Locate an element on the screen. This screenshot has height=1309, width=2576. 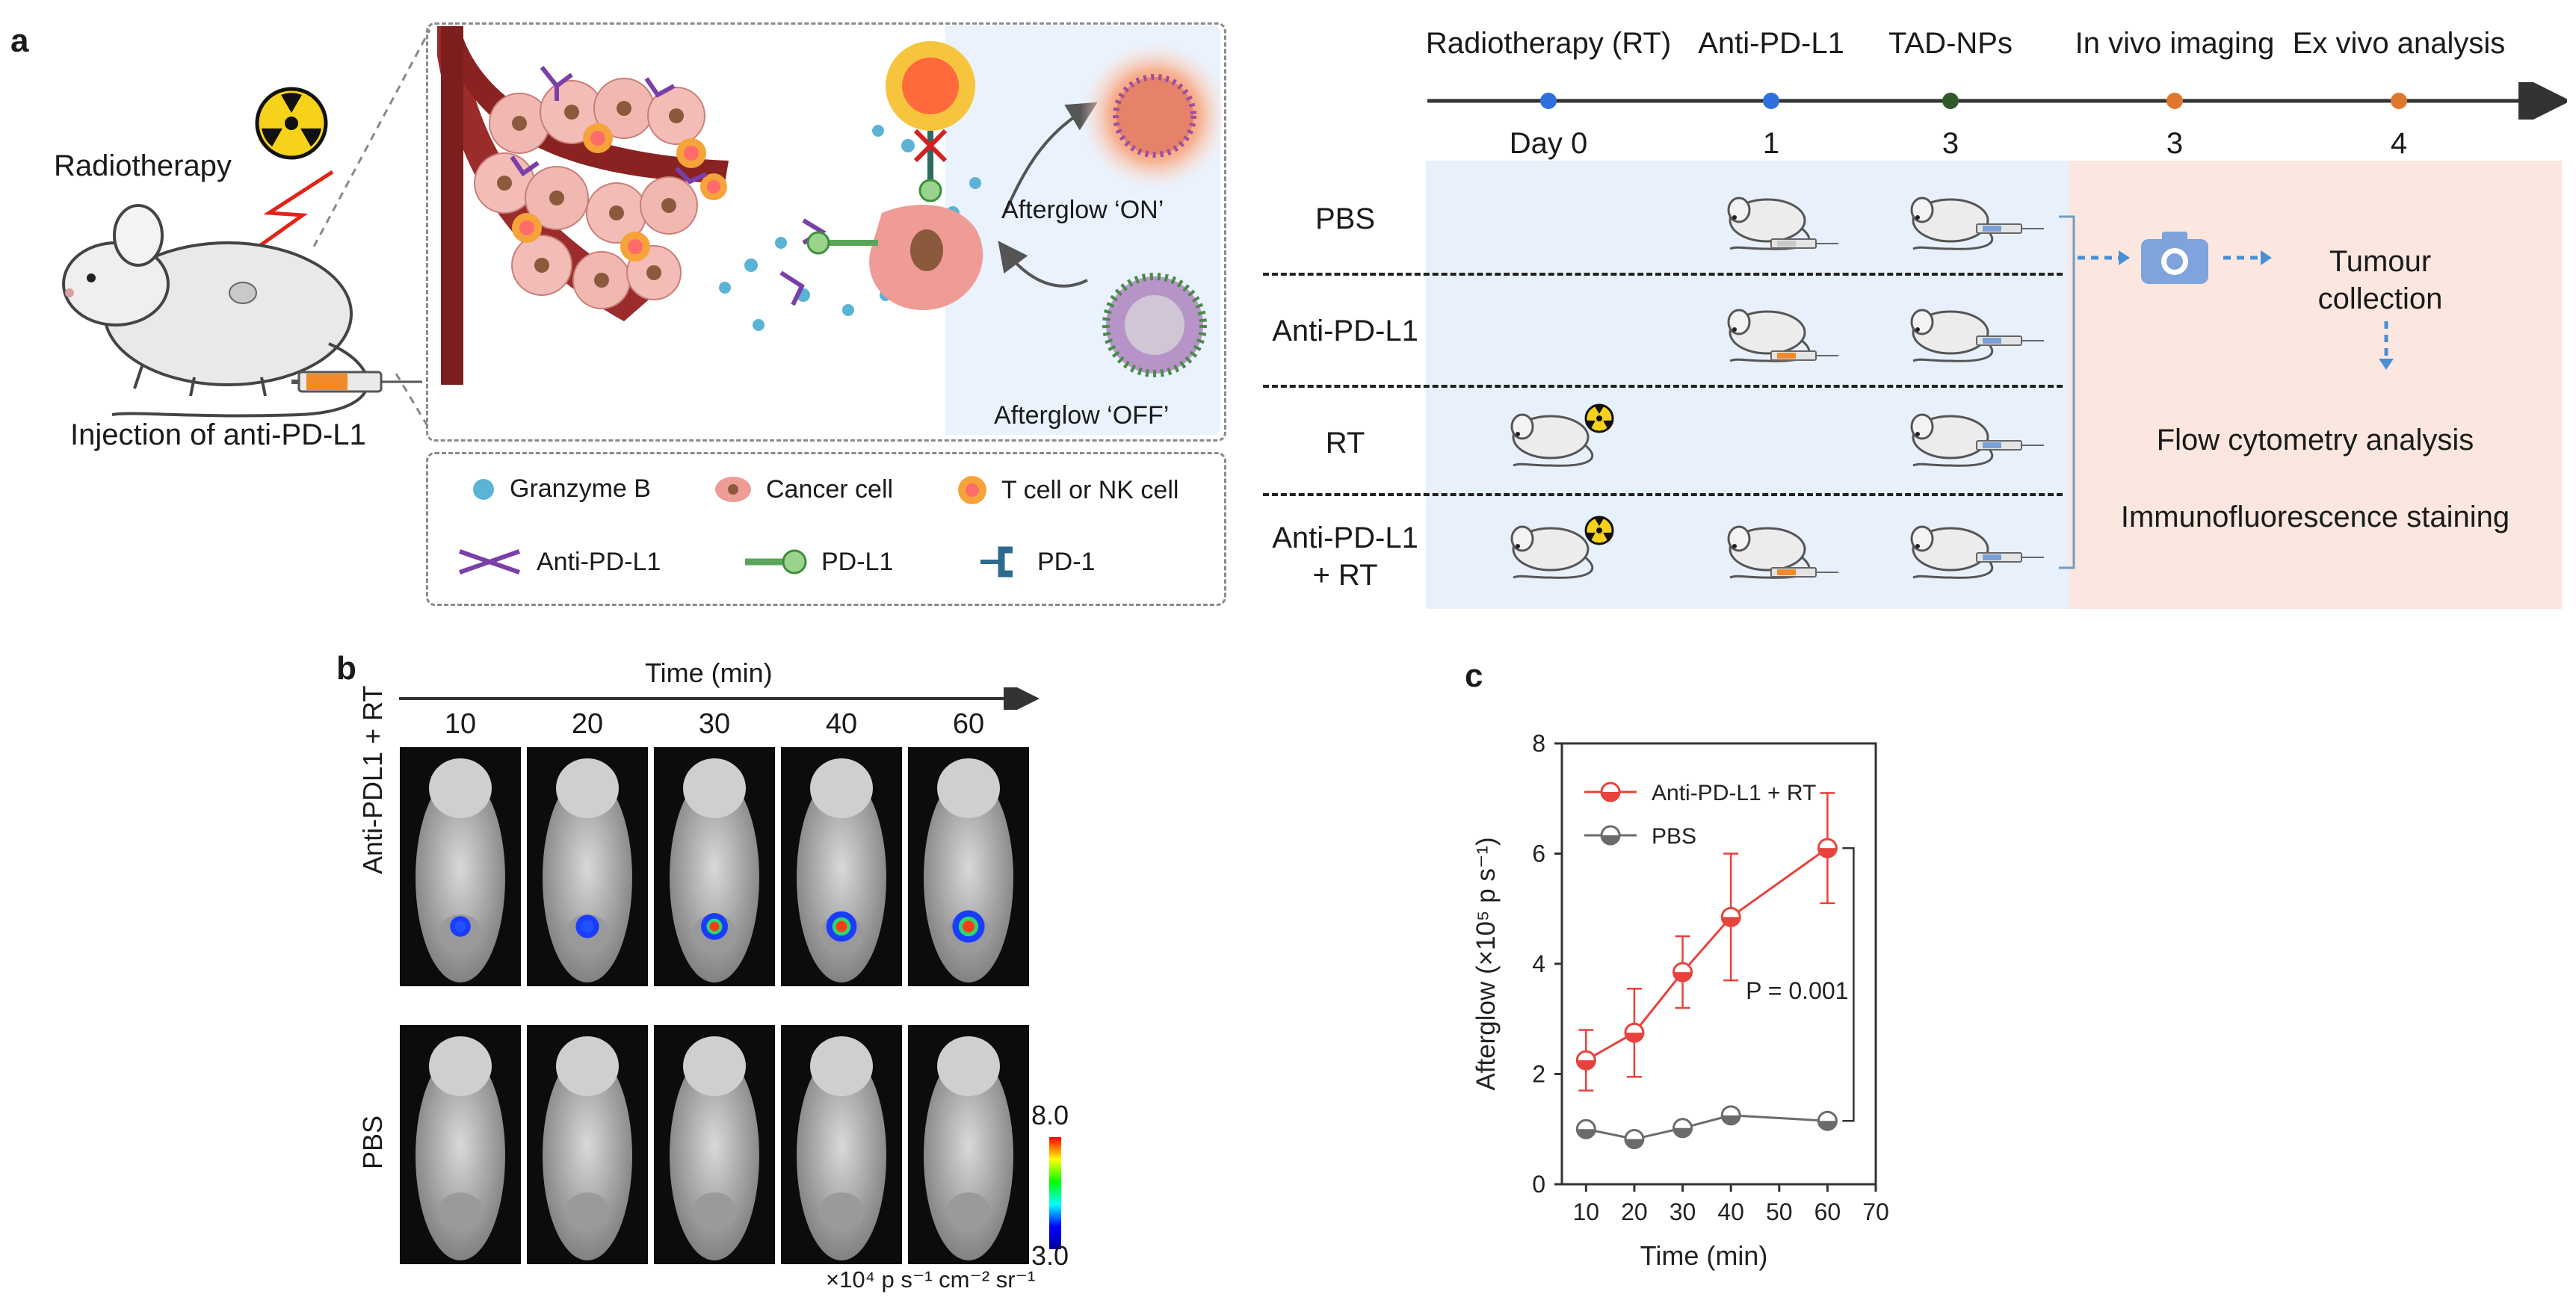
t-cell-group is located at coordinates (619, 192).